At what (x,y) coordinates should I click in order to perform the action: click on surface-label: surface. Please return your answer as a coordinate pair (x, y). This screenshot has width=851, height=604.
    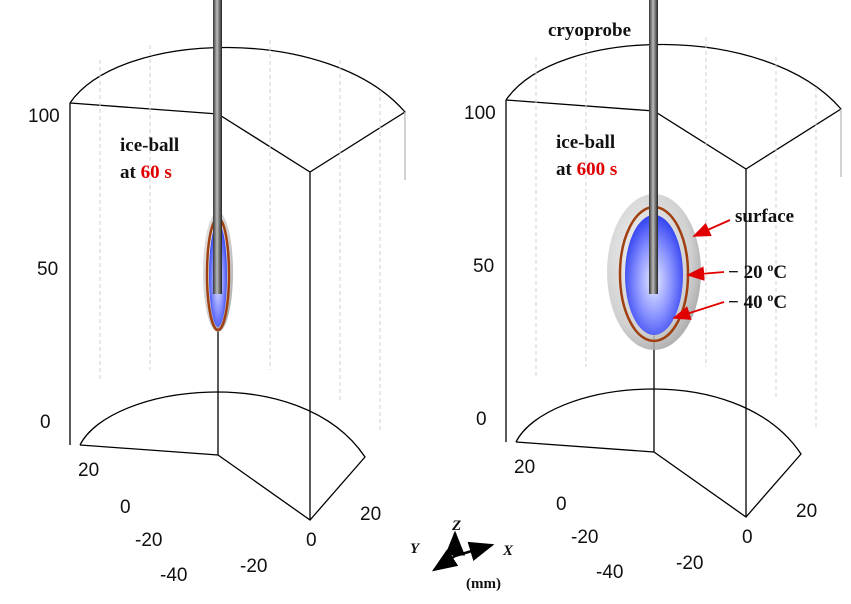
    Looking at the image, I should click on (764, 216).